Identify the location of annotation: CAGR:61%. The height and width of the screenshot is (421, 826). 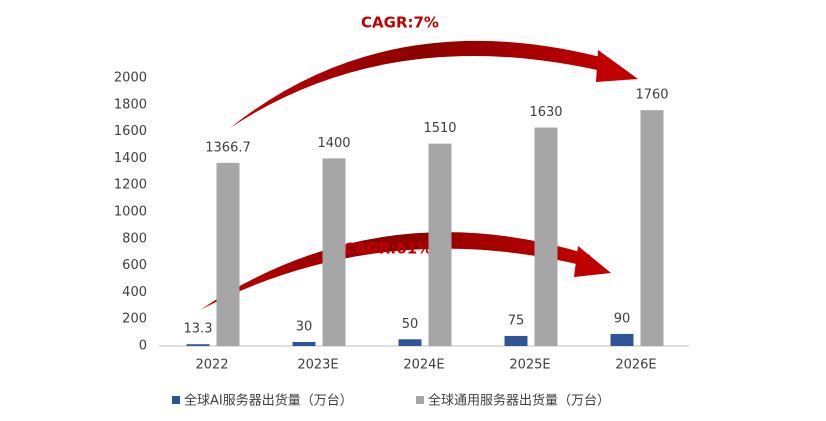
(388, 249).